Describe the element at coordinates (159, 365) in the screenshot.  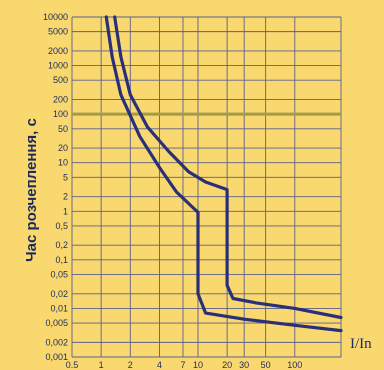
I see `x-tick-label-3: 4` at that location.